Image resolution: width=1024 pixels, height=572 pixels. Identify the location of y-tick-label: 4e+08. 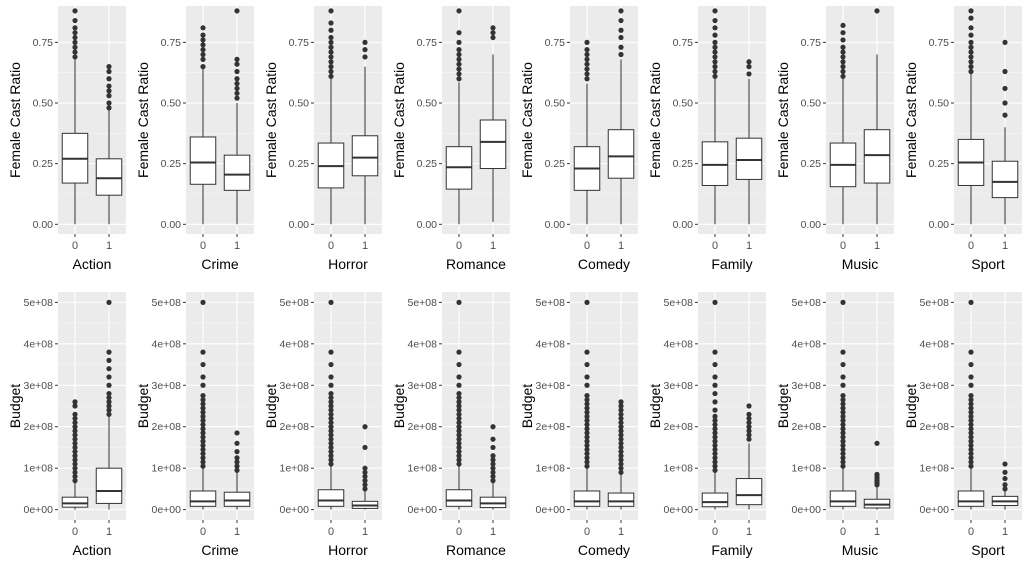
(935, 344).